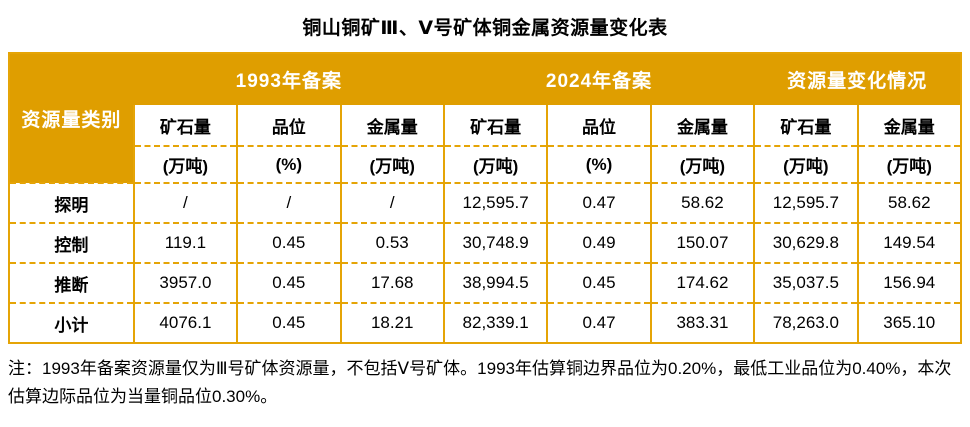 This screenshot has width=970, height=427. What do you see at coordinates (71, 323) in the screenshot?
I see `row-category: 小计` at bounding box center [71, 323].